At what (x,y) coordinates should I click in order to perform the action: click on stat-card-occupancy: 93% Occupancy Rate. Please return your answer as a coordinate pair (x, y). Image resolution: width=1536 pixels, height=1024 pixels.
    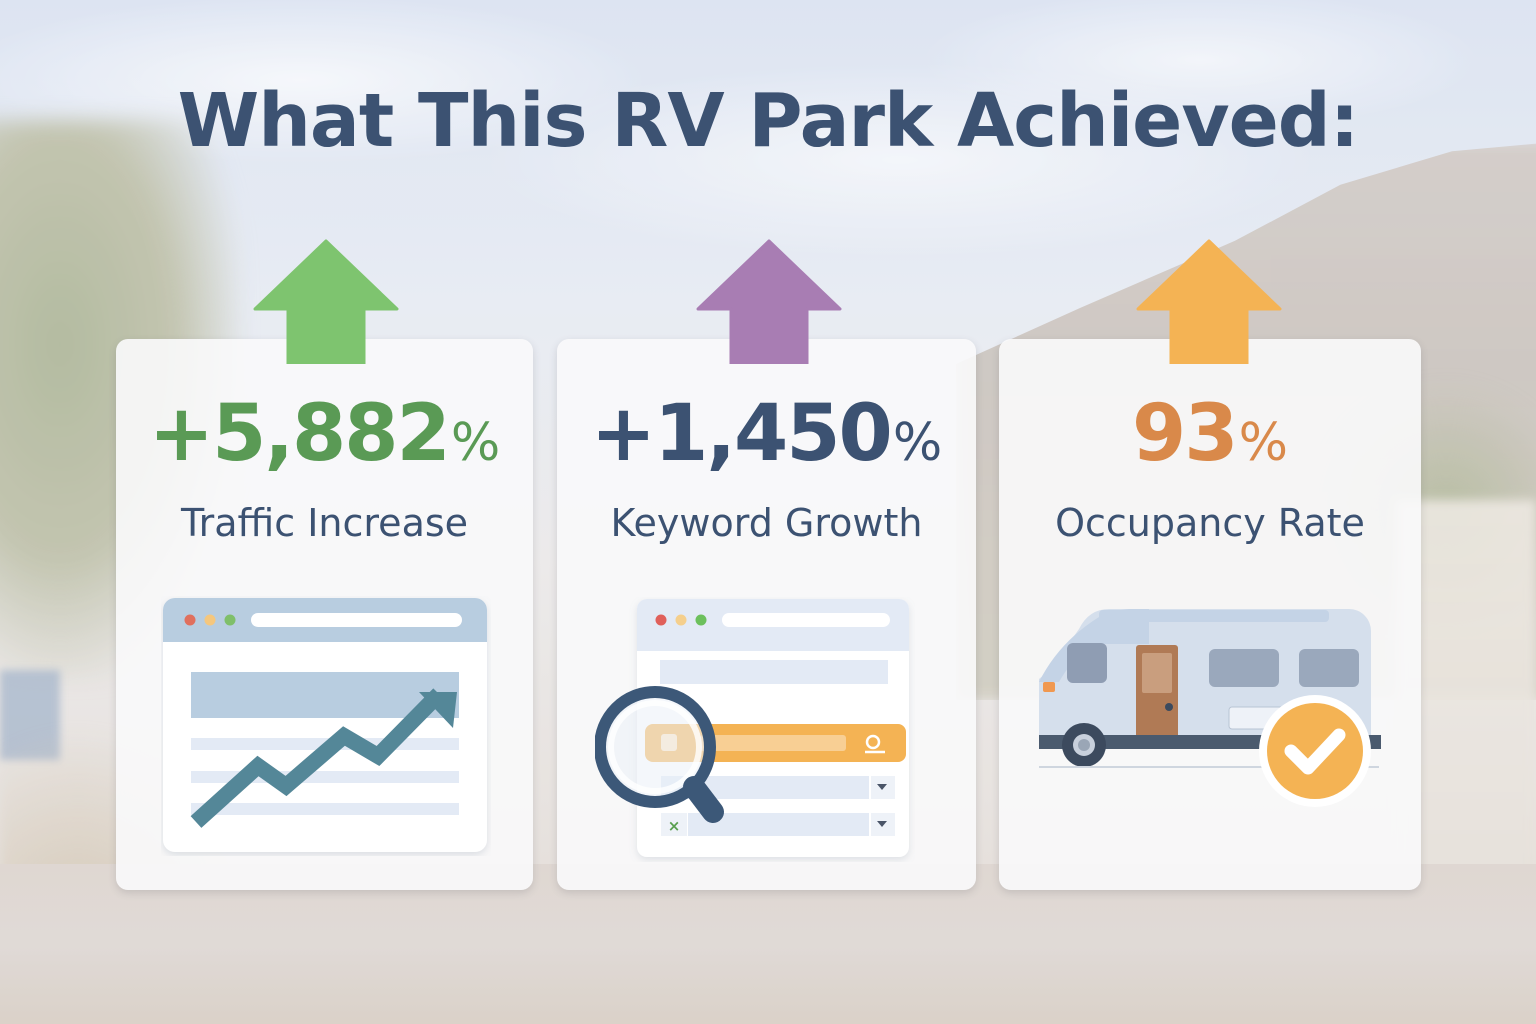
    Looking at the image, I should click on (1210, 614).